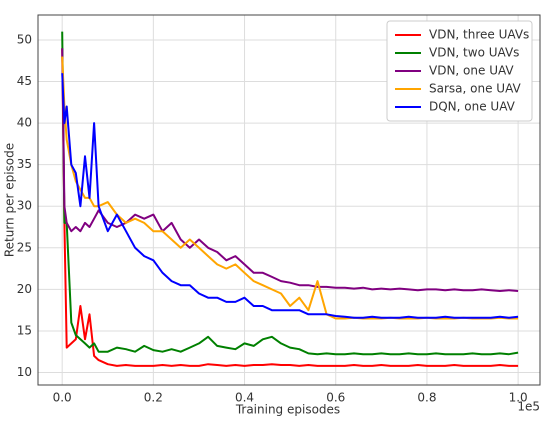  Describe the element at coordinates (287, 410) in the screenshot. I see `x-axis-label: Training episodes` at that location.